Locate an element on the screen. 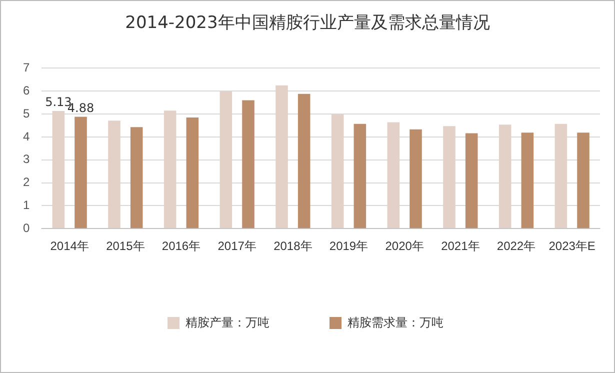 Image resolution: width=615 pixels, height=373 pixels. y-tick-label: 7 is located at coordinates (26, 67).